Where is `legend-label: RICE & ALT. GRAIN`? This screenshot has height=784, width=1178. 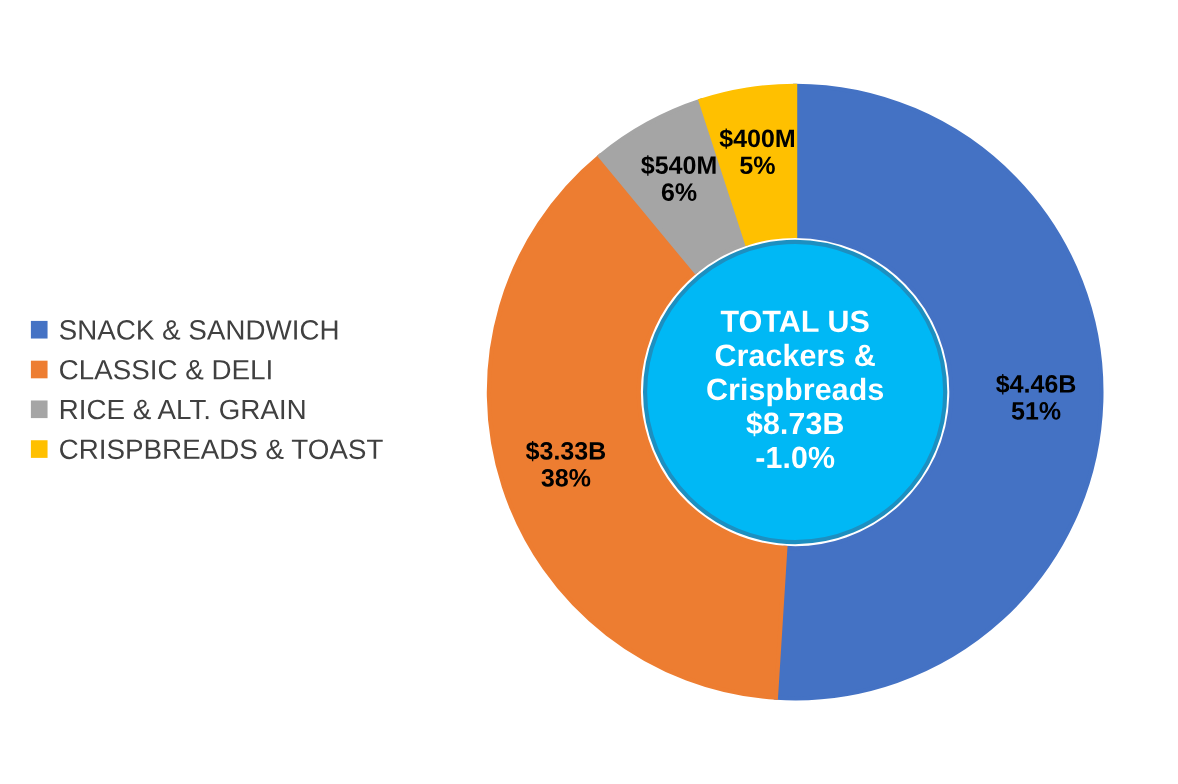
legend-label: RICE & ALT. GRAIN is located at coordinates (182, 409).